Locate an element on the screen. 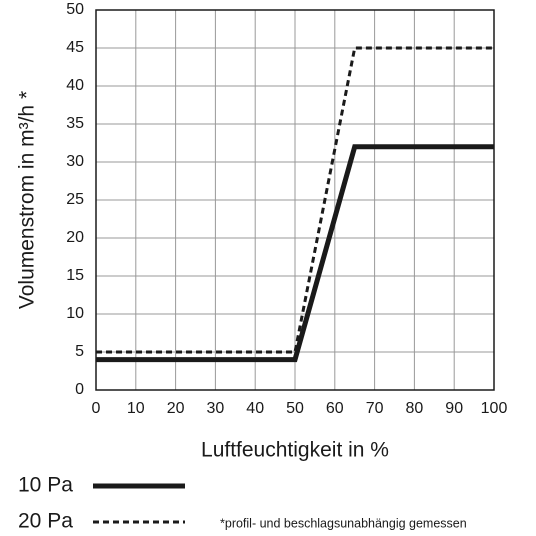 This screenshot has height=536, width=536. x-tick-label: 80 is located at coordinates (415, 408).